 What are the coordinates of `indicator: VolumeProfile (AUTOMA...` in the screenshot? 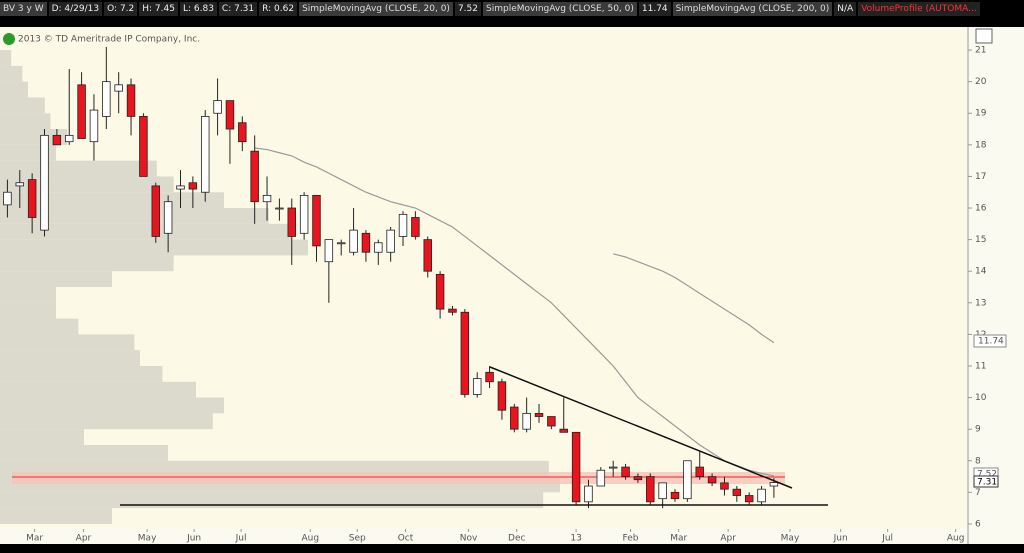 It's located at (919, 9).